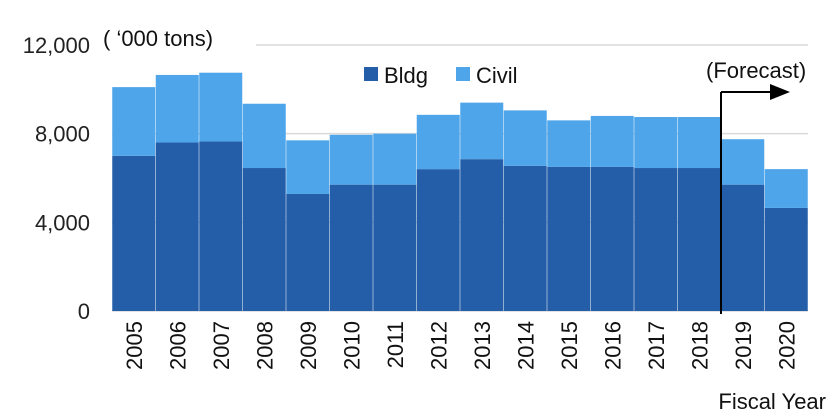 This screenshot has width=834, height=417. What do you see at coordinates (371, 74) in the screenshot?
I see `legend-swatch-bldg` at bounding box center [371, 74].